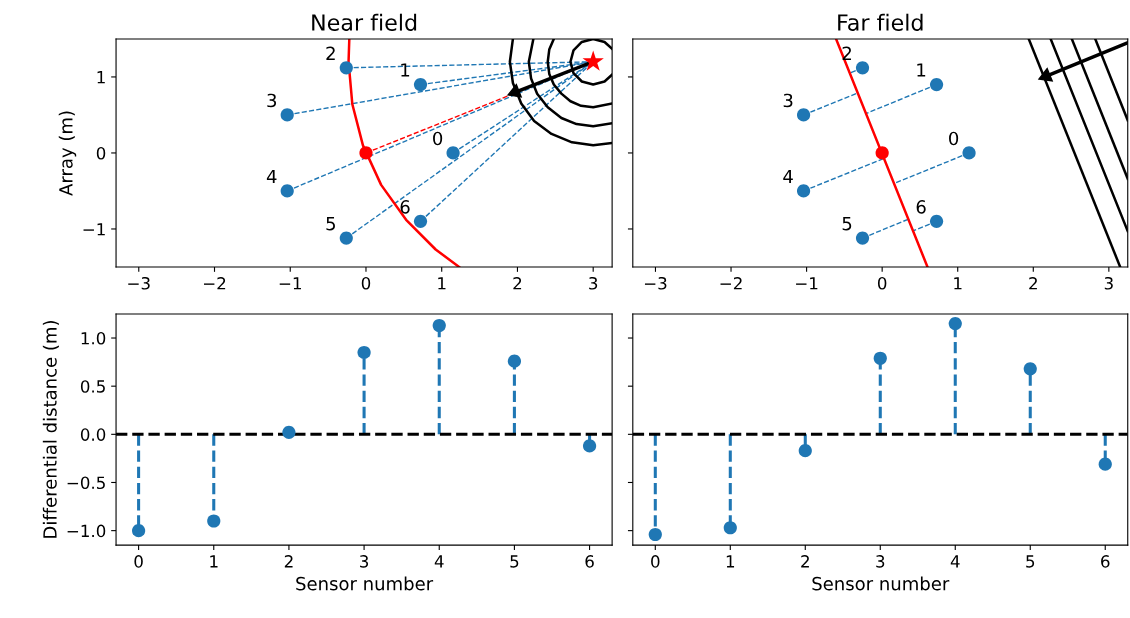 The image size is (1130, 618). I want to click on y-axis-title: Array (m), so click(67, 153).